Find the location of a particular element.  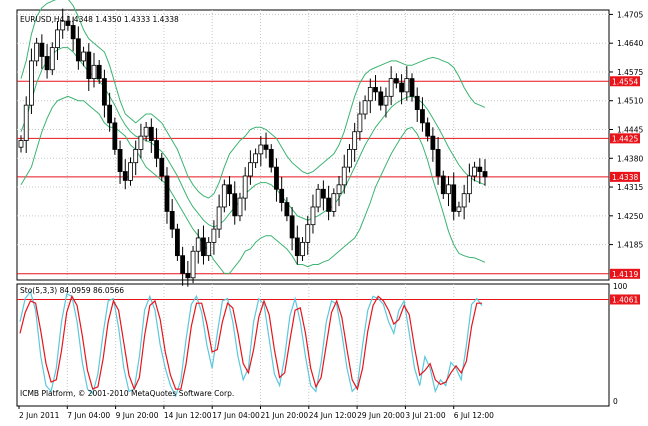

stochastic-tick-label: 0 is located at coordinates (615, 401).